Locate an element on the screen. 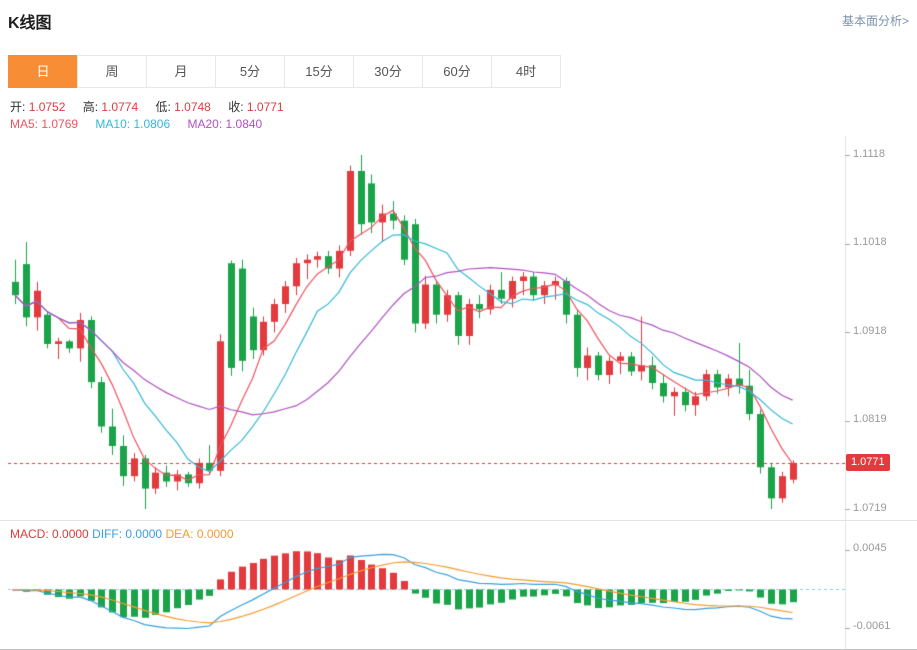 The image size is (917, 650). ma20-item: MA20: 1.0840 is located at coordinates (224, 124).